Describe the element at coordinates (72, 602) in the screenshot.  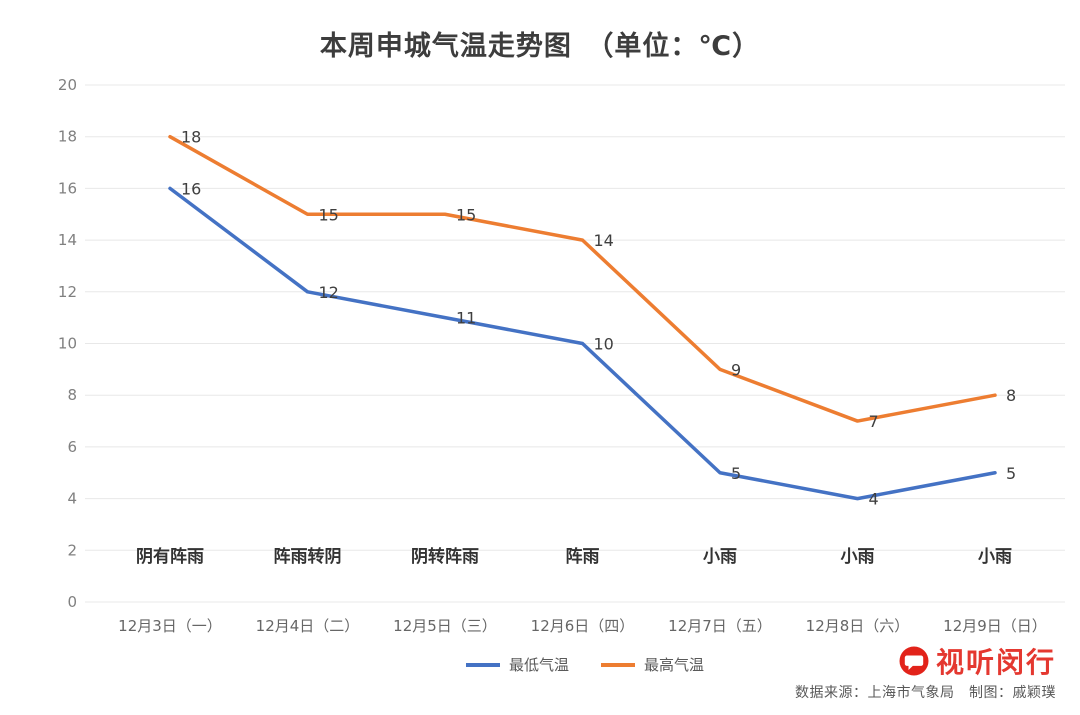
I see `y-axis-tick-label: 0` at that location.